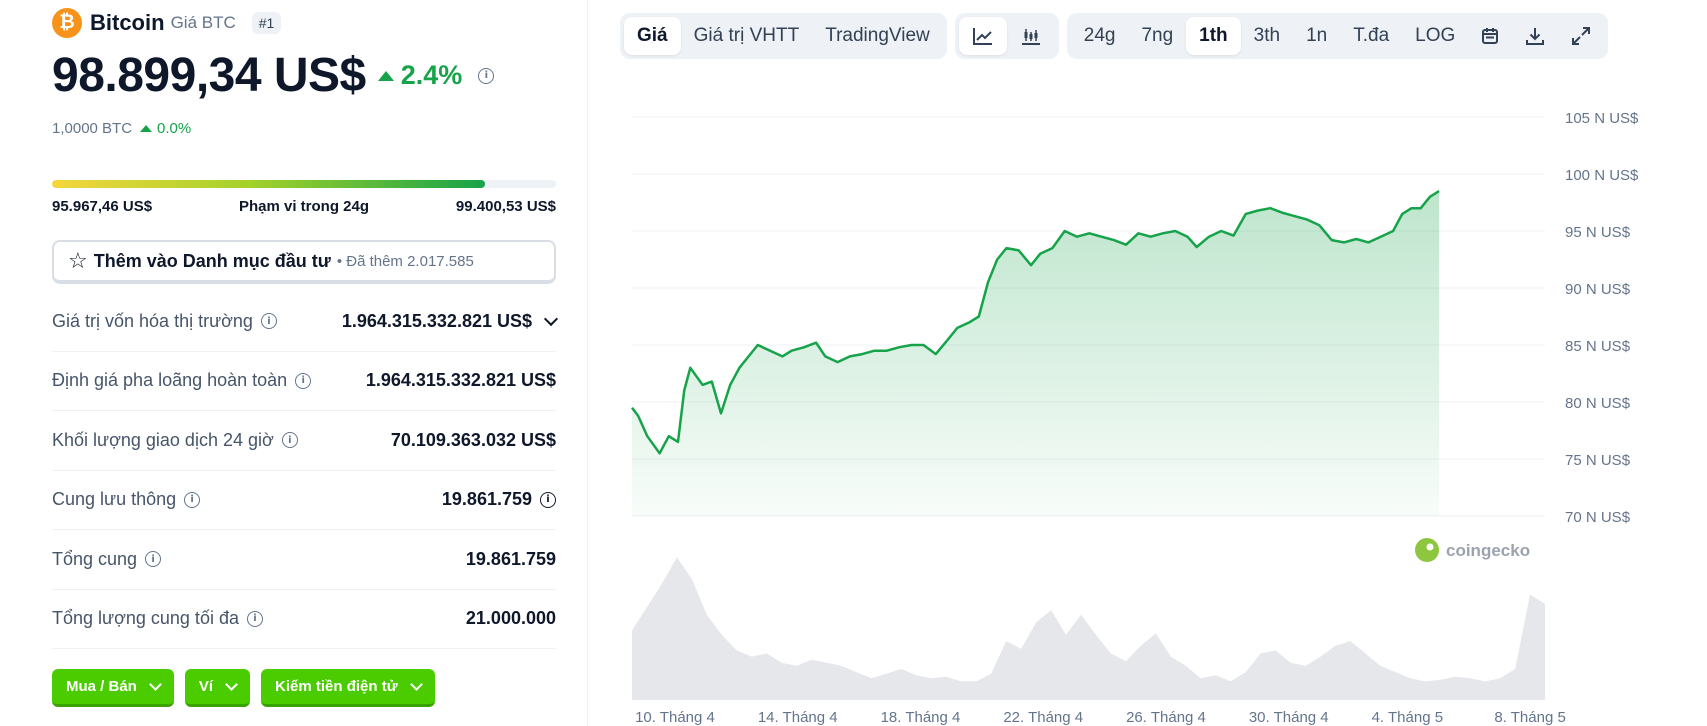 The image size is (1707, 726). What do you see at coordinates (304, 560) in the screenshot?
I see `stat-row-total-supply: Tổng cung i 19.861.759` at bounding box center [304, 560].